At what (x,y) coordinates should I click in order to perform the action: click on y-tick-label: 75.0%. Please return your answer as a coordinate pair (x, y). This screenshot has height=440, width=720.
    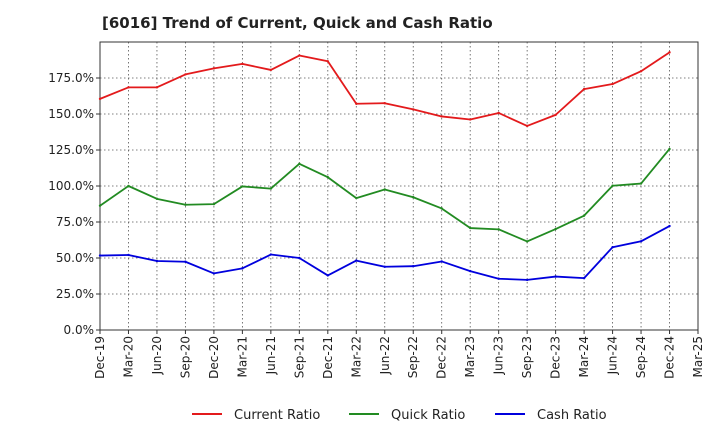
    Looking at the image, I should click on (75, 222).